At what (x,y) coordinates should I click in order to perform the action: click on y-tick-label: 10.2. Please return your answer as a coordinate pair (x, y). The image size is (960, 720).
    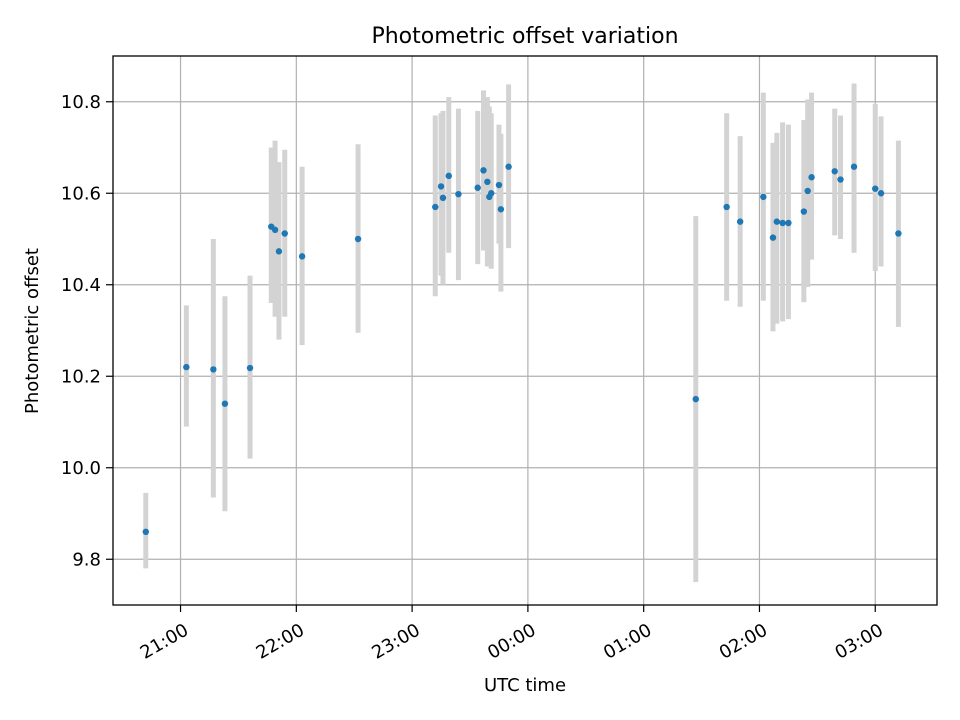
    Looking at the image, I should click on (81, 376).